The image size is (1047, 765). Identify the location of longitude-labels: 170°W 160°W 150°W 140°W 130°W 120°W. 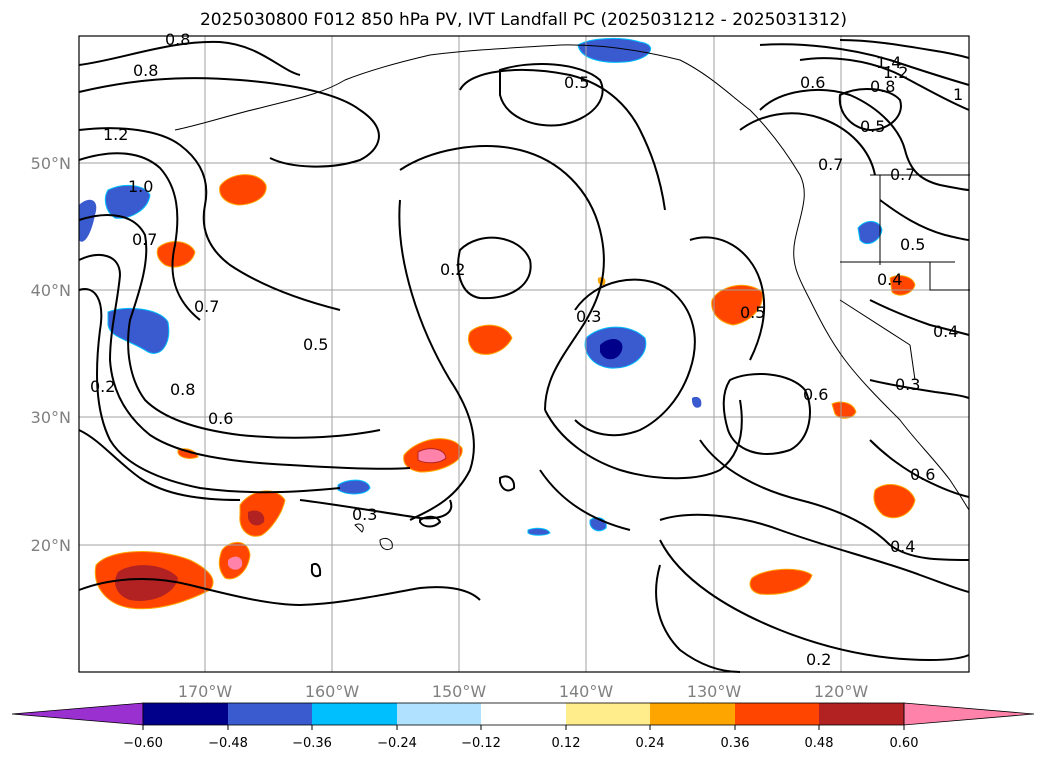
(523, 691).